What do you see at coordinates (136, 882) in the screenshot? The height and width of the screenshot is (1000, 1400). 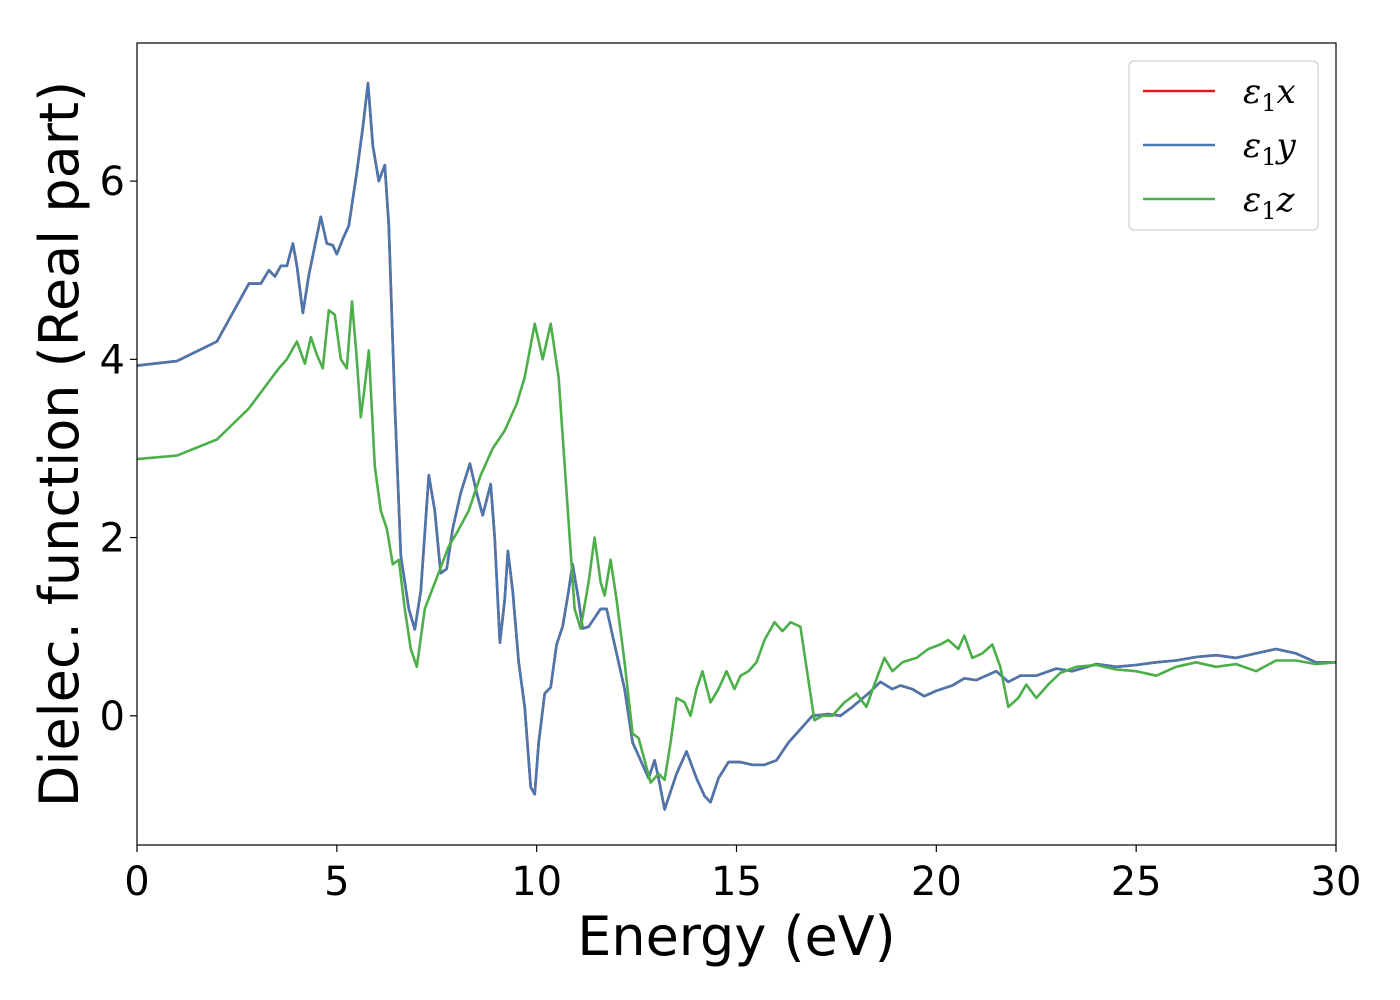 I see `x-tick-label: 0` at bounding box center [136, 882].